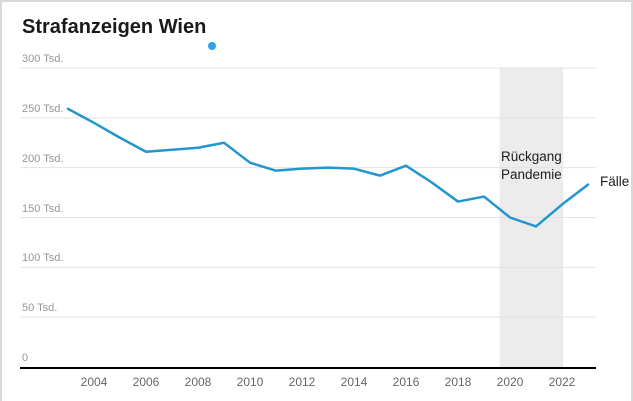 Image resolution: width=633 pixels, height=401 pixels. Describe the element at coordinates (40, 308) in the screenshot. I see `y-axis-tick-label: 50 Tsd.` at that location.